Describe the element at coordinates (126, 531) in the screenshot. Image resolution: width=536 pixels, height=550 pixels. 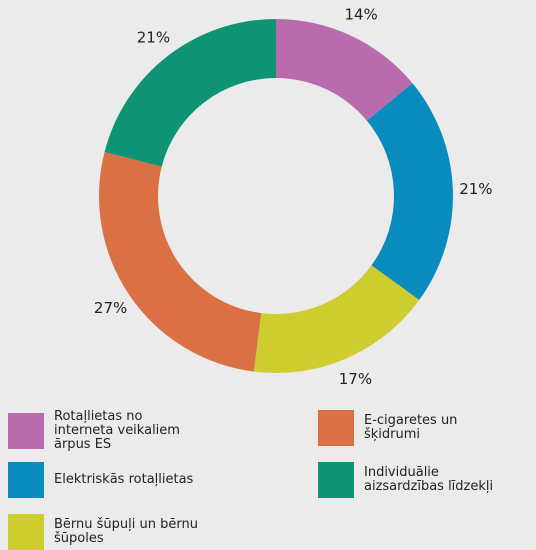
I see `legend-label: Bērnu šūpuļi un bērnu šūpoles` at that location.